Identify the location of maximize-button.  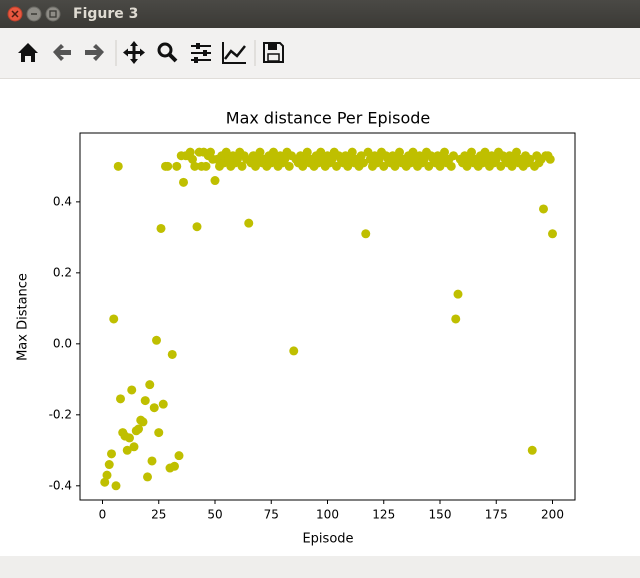
(53, 14).